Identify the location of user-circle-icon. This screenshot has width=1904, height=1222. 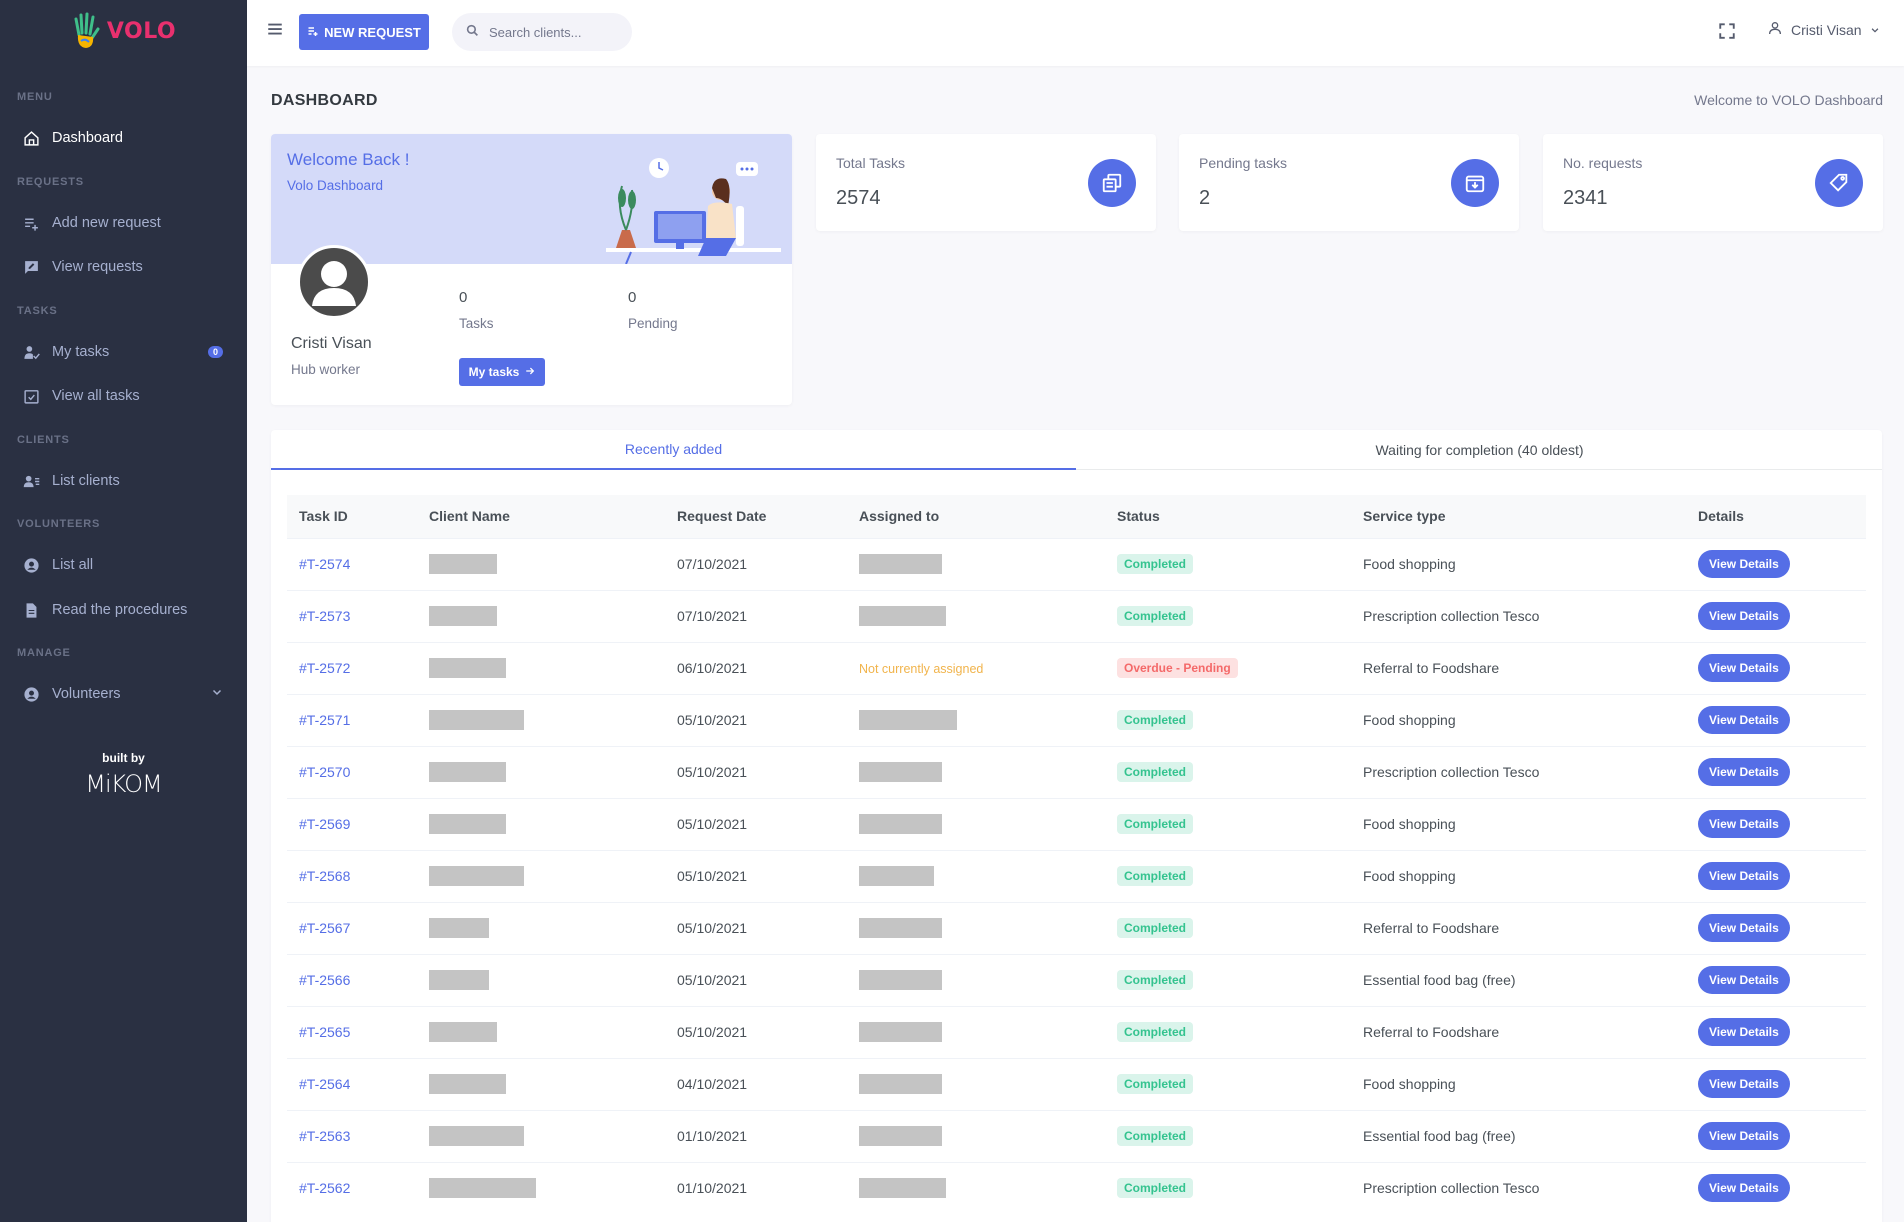
(31, 565).